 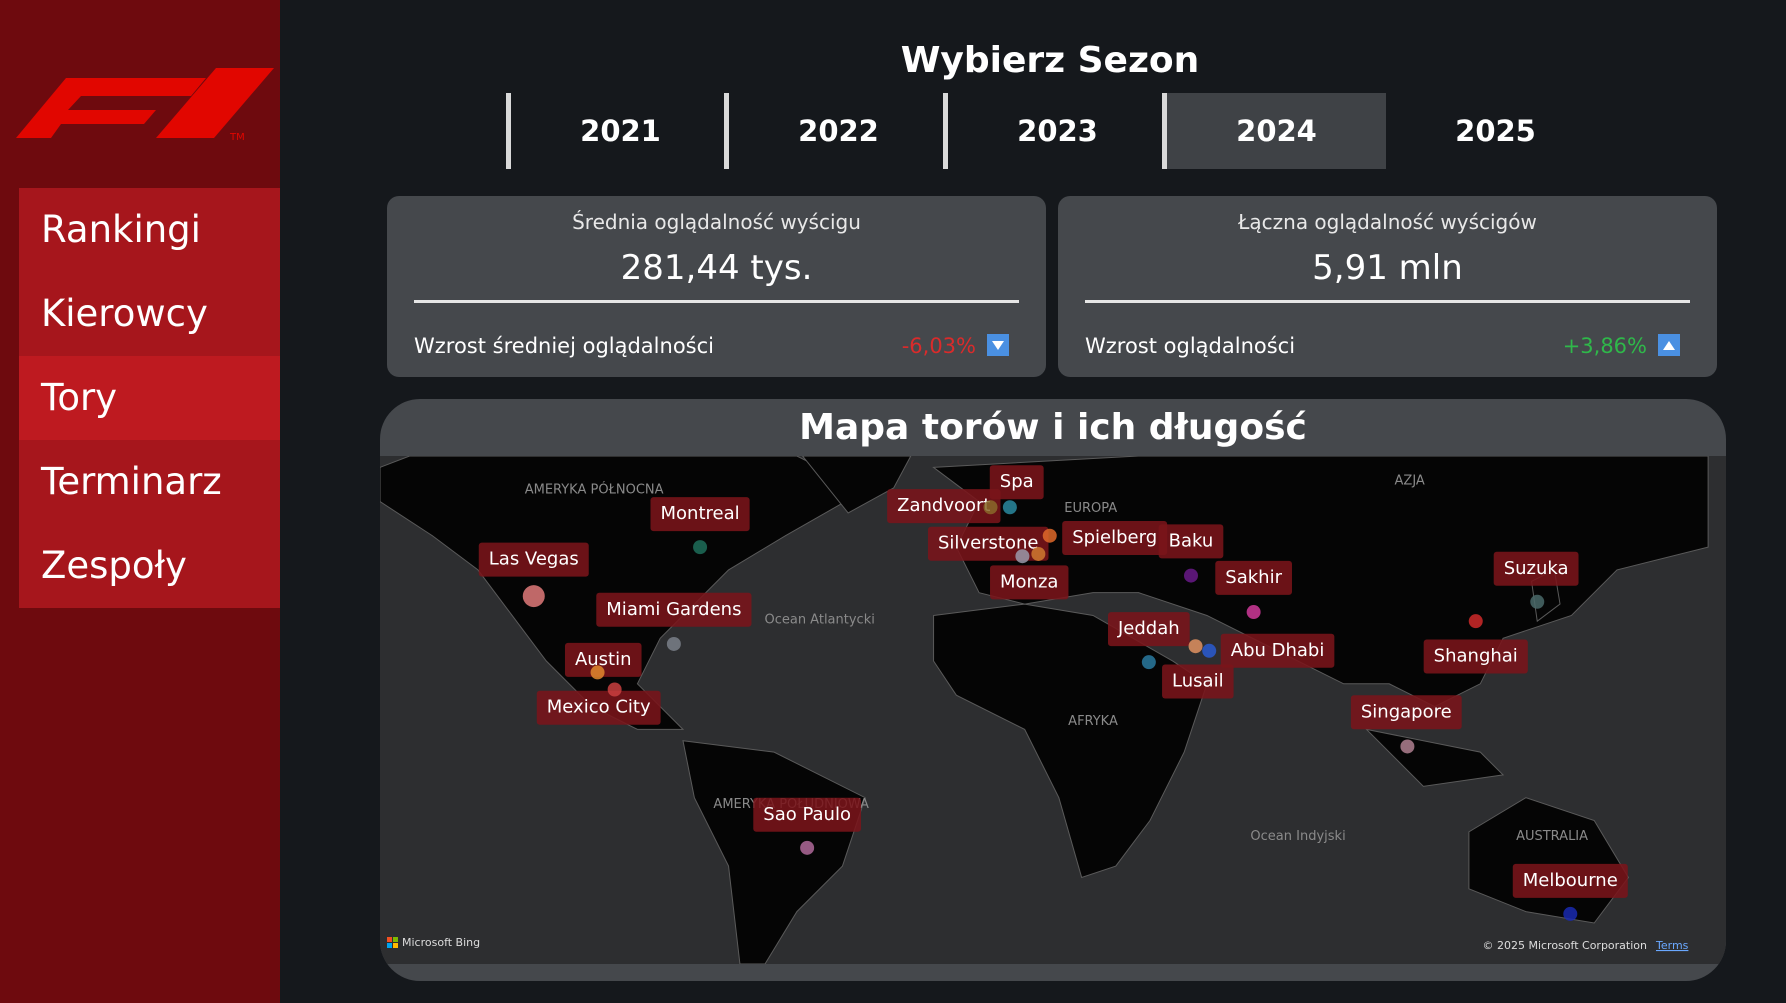 What do you see at coordinates (716, 222) in the screenshot?
I see `kpi-title: Średnia oglądalność wyścigu` at bounding box center [716, 222].